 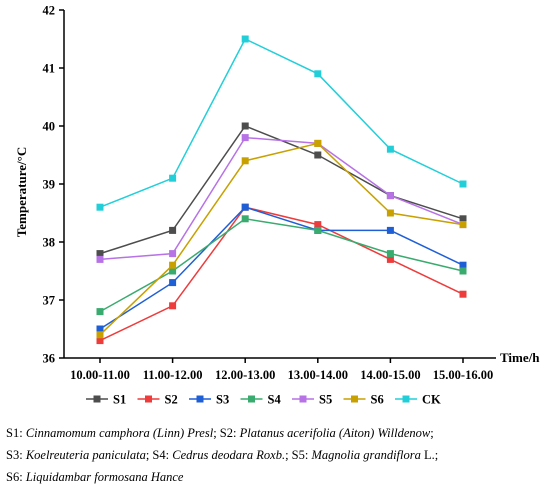 I want to click on caption-line: S6: Liquidambar formosana Hance, so click(x=276, y=477).